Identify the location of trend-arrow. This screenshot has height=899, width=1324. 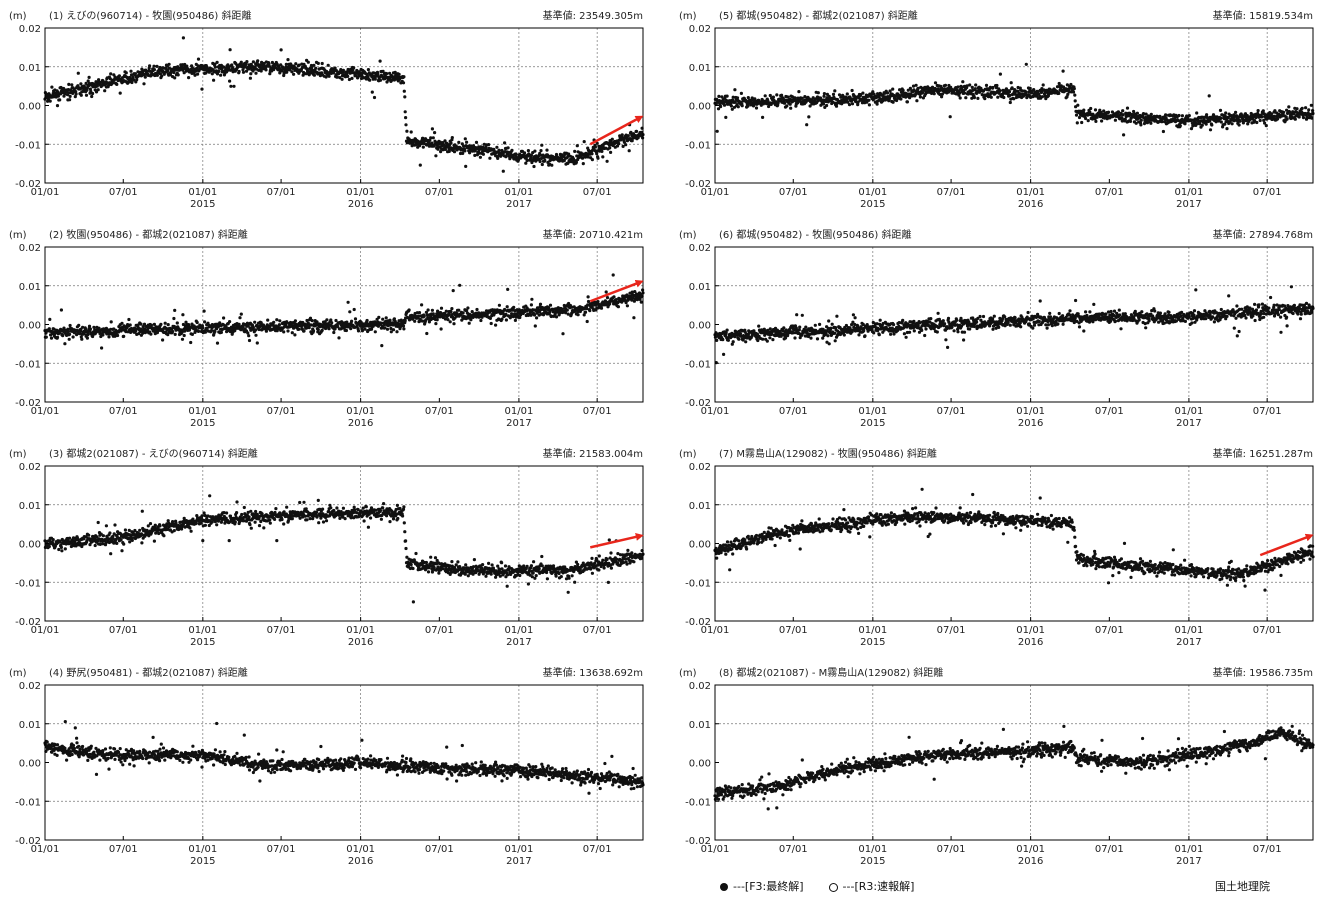
(616, 130).